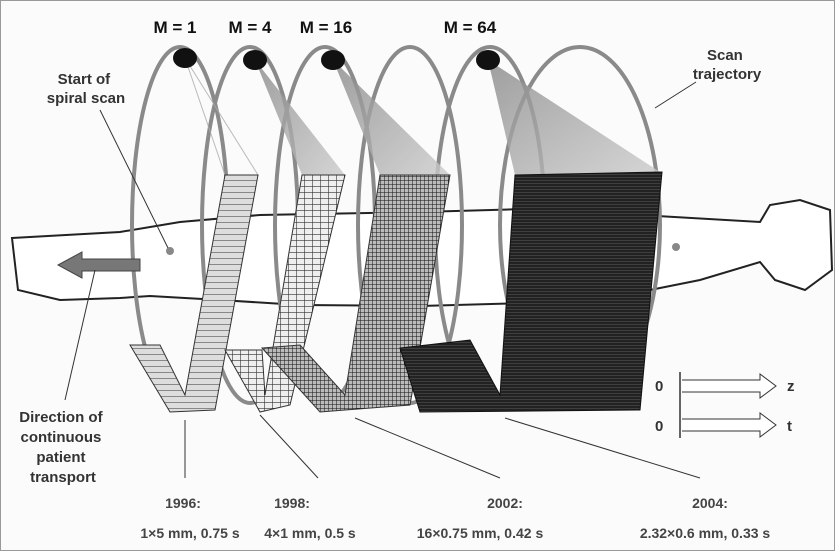 The width and height of the screenshot is (835, 551). Describe the element at coordinates (728, 405) in the screenshot. I see `axes-legend` at that location.